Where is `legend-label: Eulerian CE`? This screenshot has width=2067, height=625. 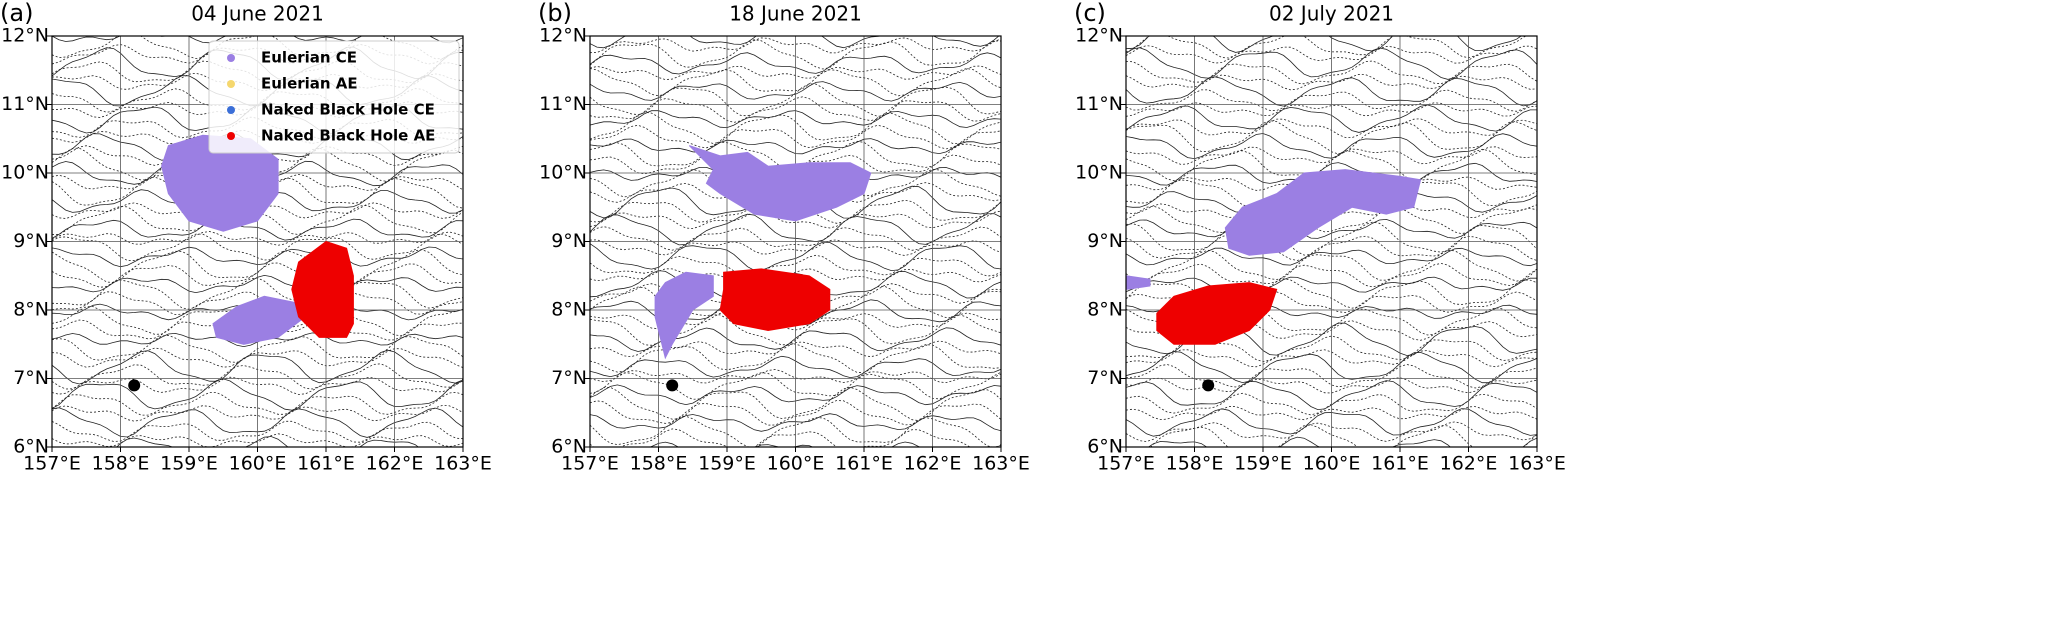 legend-label: Eulerian CE is located at coordinates (309, 58).